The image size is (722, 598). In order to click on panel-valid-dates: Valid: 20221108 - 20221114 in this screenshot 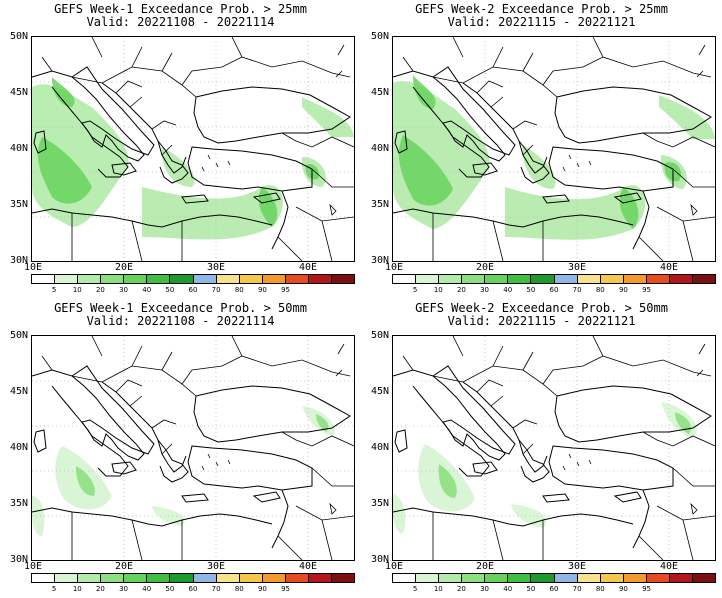, I will do `click(180, 321)`.